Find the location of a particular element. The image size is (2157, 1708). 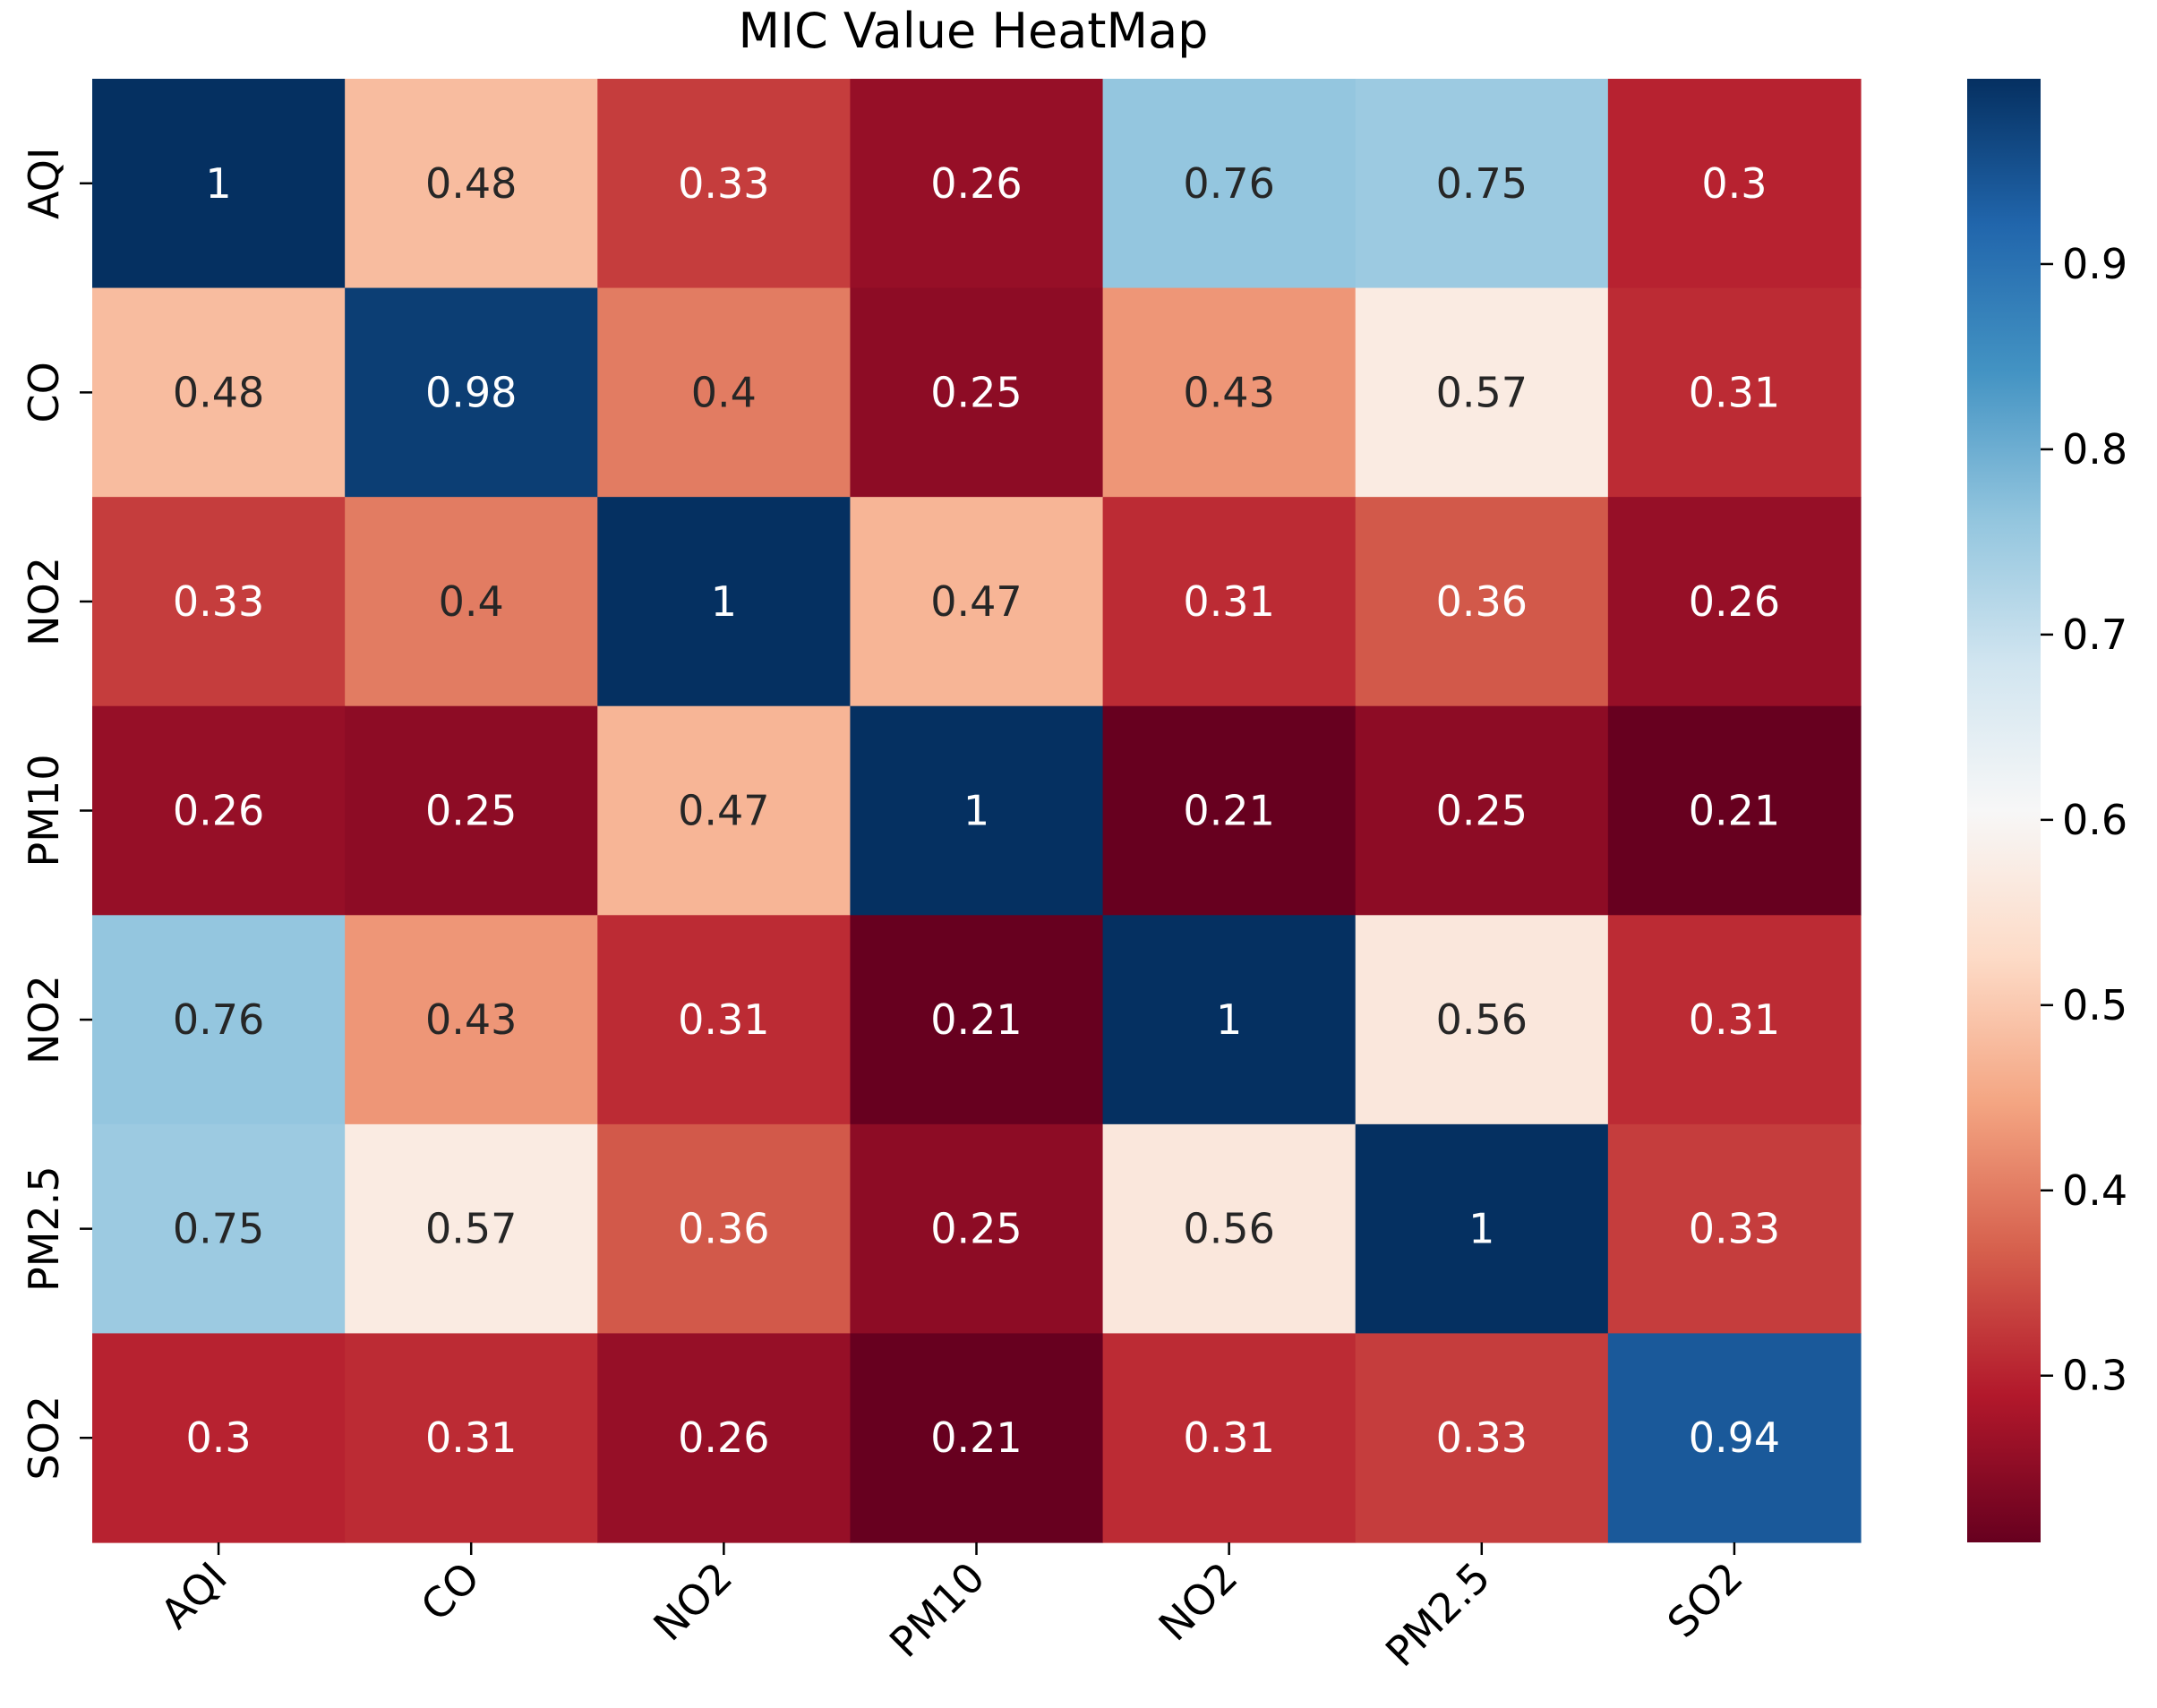

colorbar: 0.3 0.4 0.5 0.6 0.7 0.8 0.9 is located at coordinates (2047, 810).